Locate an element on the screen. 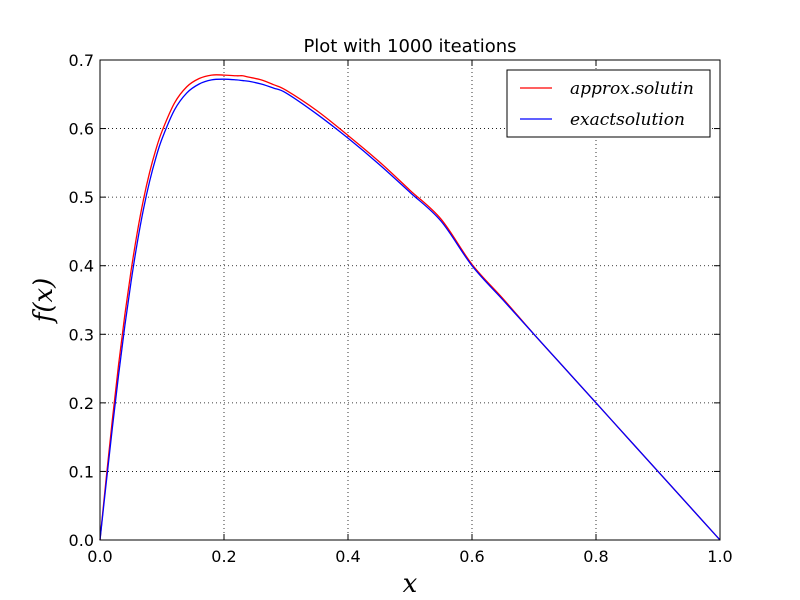  x-tick-label: 0.0 is located at coordinates (99, 556).